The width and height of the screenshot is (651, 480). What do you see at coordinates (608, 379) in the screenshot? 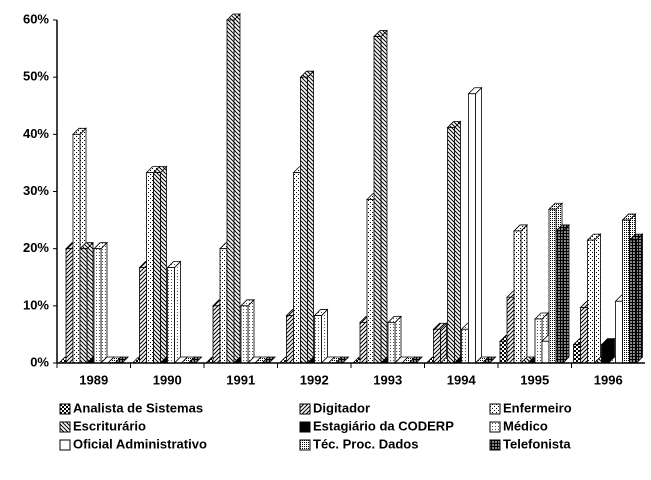
I see `x-tick-label: 1996` at bounding box center [608, 379].